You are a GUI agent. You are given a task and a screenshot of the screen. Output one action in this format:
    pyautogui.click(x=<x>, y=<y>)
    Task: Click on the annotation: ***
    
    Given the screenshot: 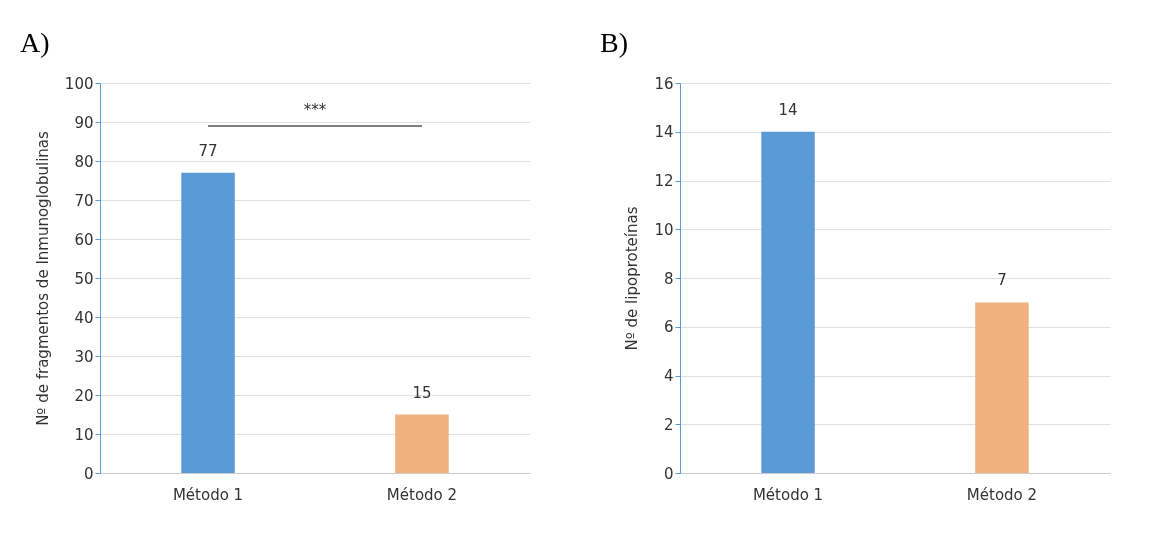 What is the action you would take?
    pyautogui.click(x=315, y=109)
    